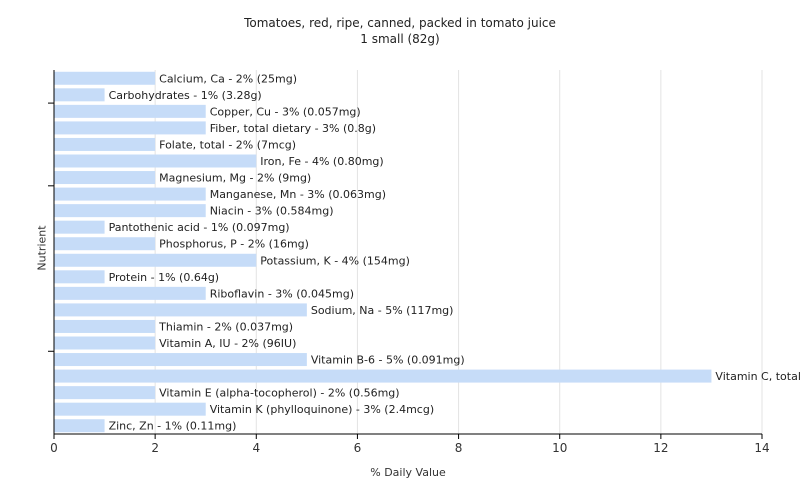 The image size is (800, 500). I want to click on bar-label: Calcium, Ca - 2% (25mg), so click(228, 78).